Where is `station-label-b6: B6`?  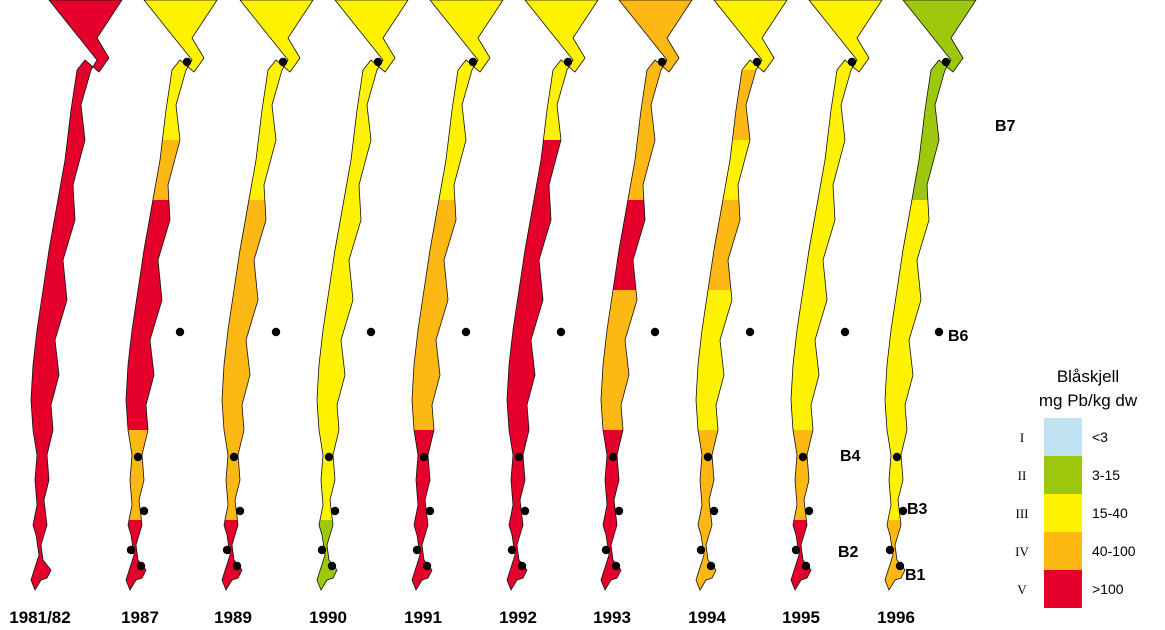 station-label-b6: B6 is located at coordinates (958, 336).